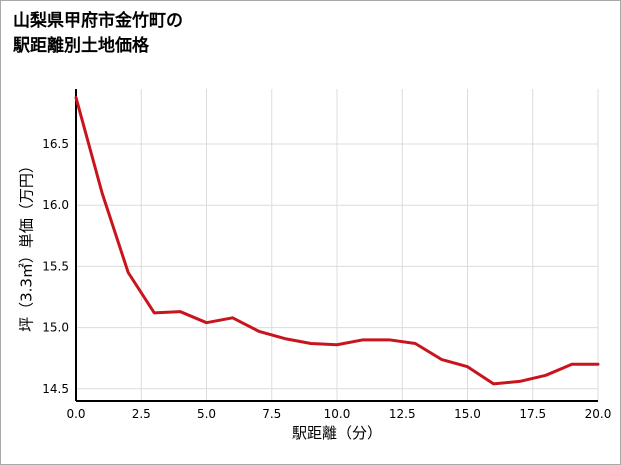 This screenshot has width=621, height=465. Describe the element at coordinates (26, 245) in the screenshot. I see `y-axis-label: 坪（3.3㎡）単価（万円）` at that location.